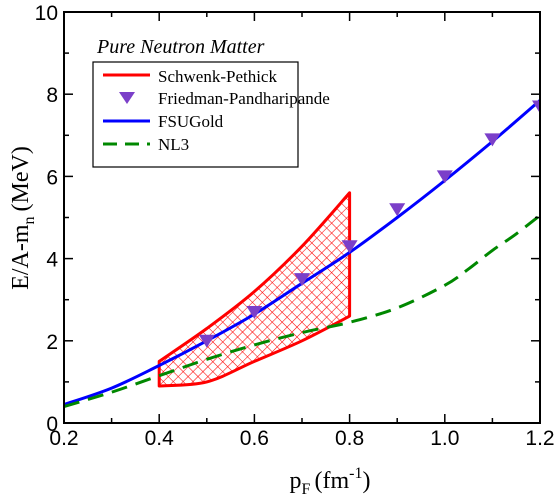 This screenshot has width=554, height=499. Describe the element at coordinates (21, 178) in the screenshot. I see `y-axis-label-unit: (MeV)` at that location.